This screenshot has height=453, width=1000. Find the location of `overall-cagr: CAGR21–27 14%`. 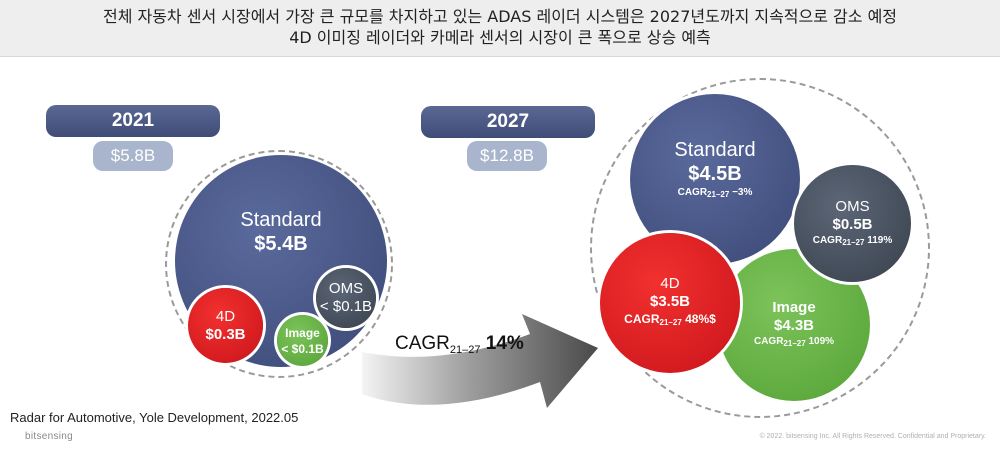

overall-cagr: CAGR21–27 14% is located at coordinates (459, 344).